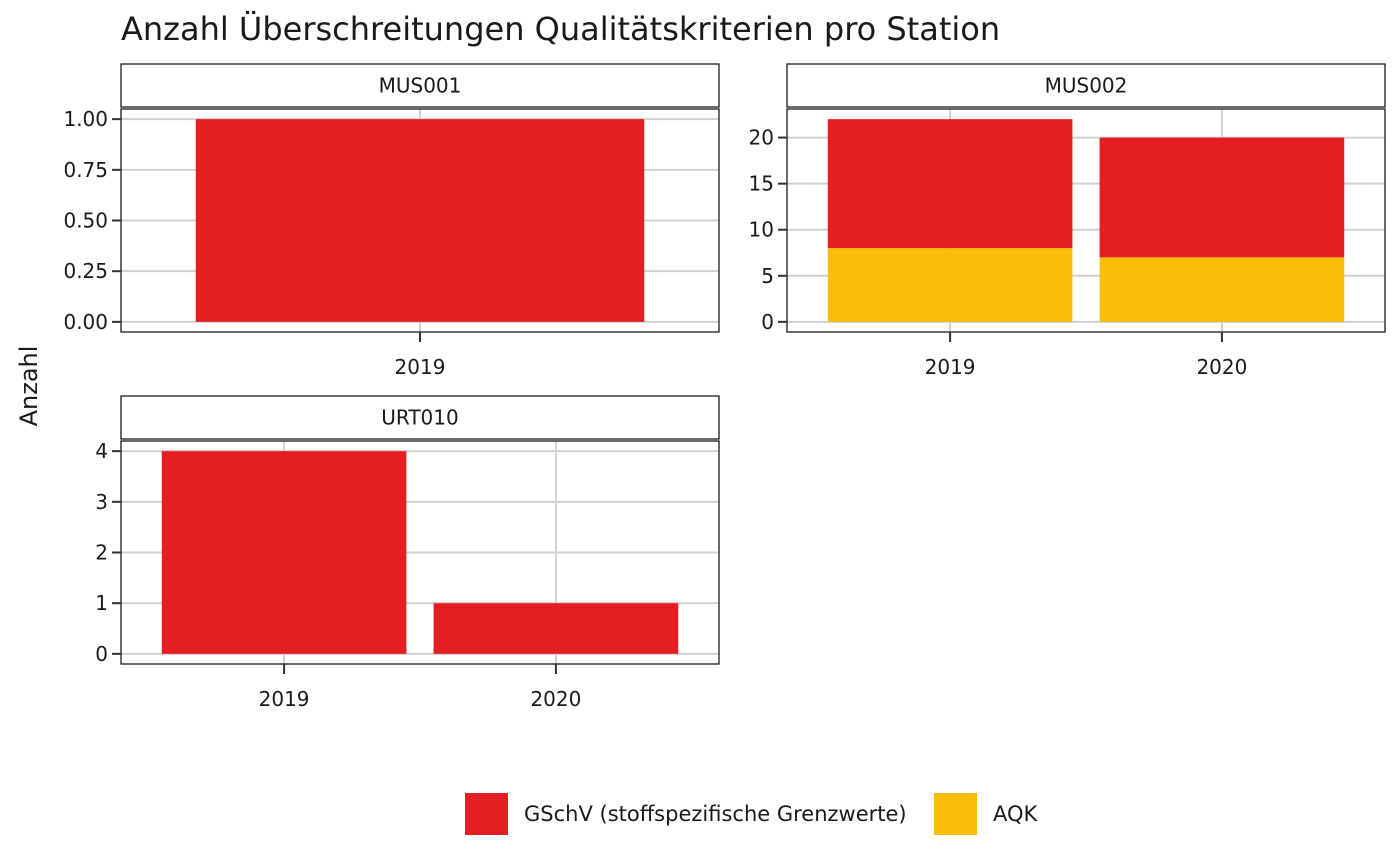 The height and width of the screenshot is (866, 1400). I want to click on y-tick-label: 1, so click(101, 603).